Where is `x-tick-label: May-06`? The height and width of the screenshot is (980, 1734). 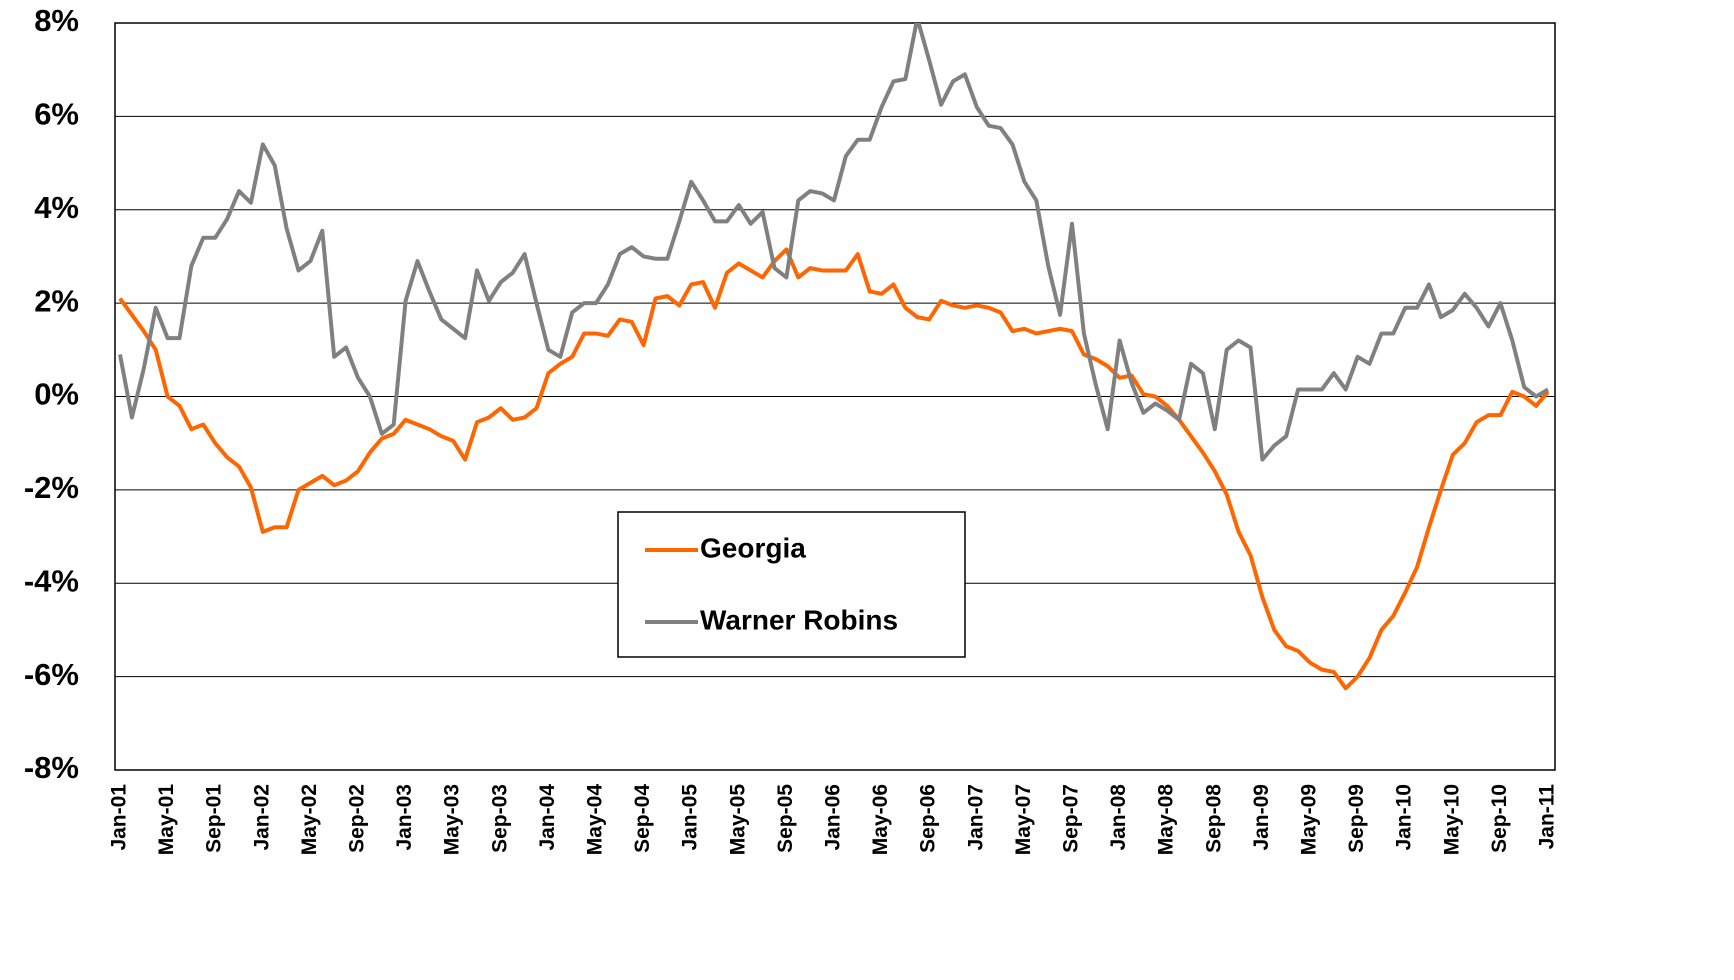 x-tick-label: May-06 is located at coordinates (880, 819).